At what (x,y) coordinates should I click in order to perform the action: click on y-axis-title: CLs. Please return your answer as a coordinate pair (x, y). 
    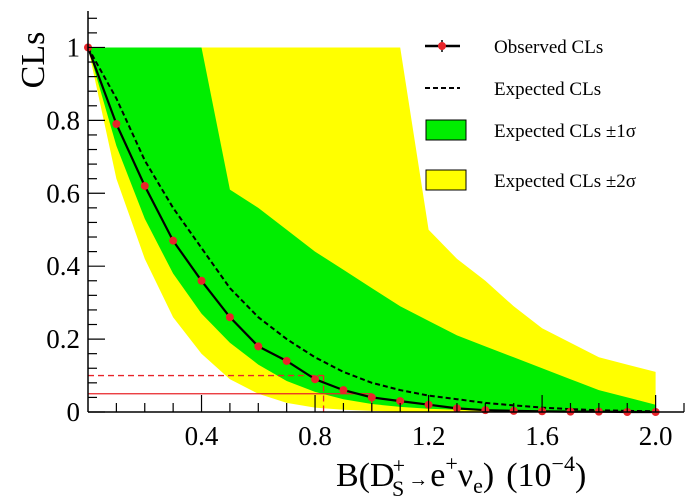
    Looking at the image, I should click on (33, 60).